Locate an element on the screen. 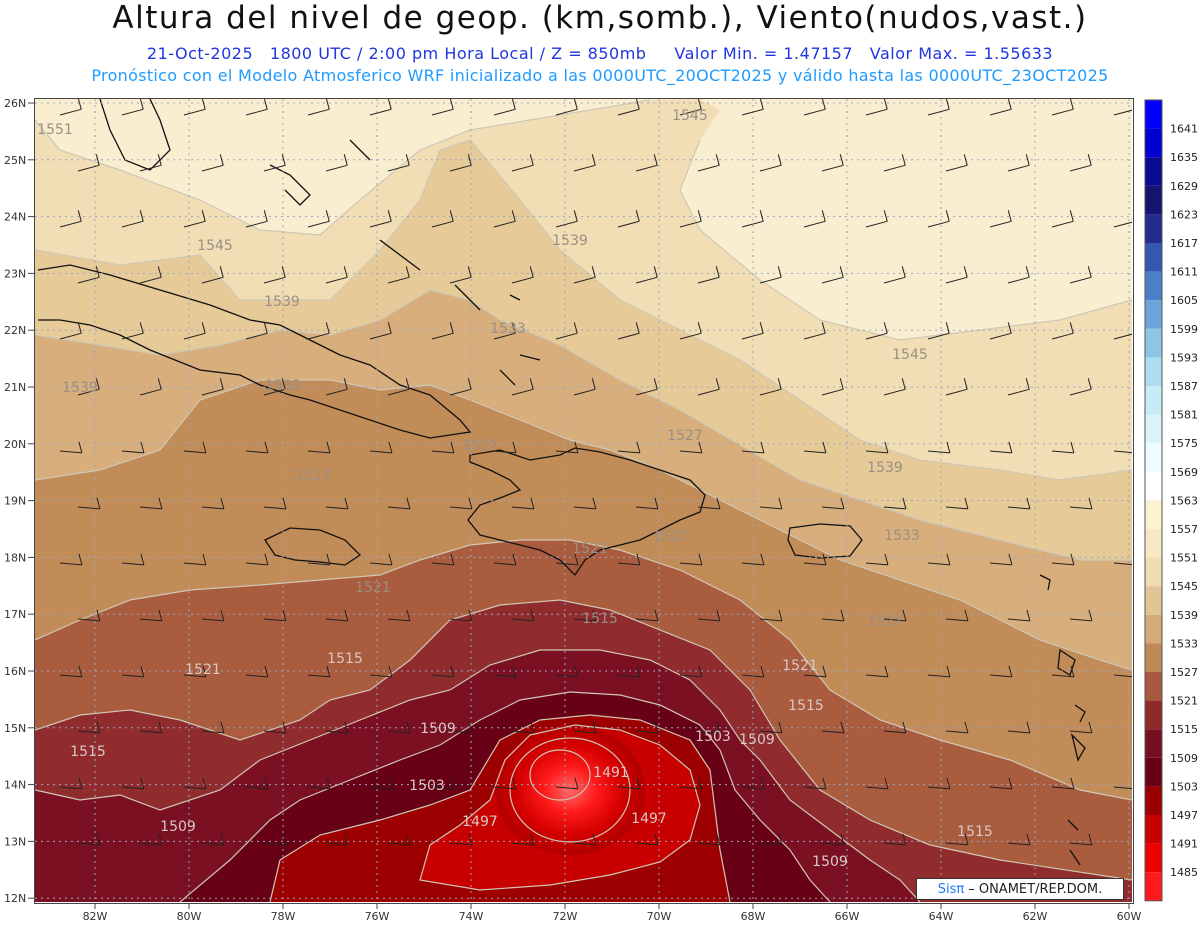 The image size is (1200, 927). lon-tick-label: 62W is located at coordinates (1035, 916).